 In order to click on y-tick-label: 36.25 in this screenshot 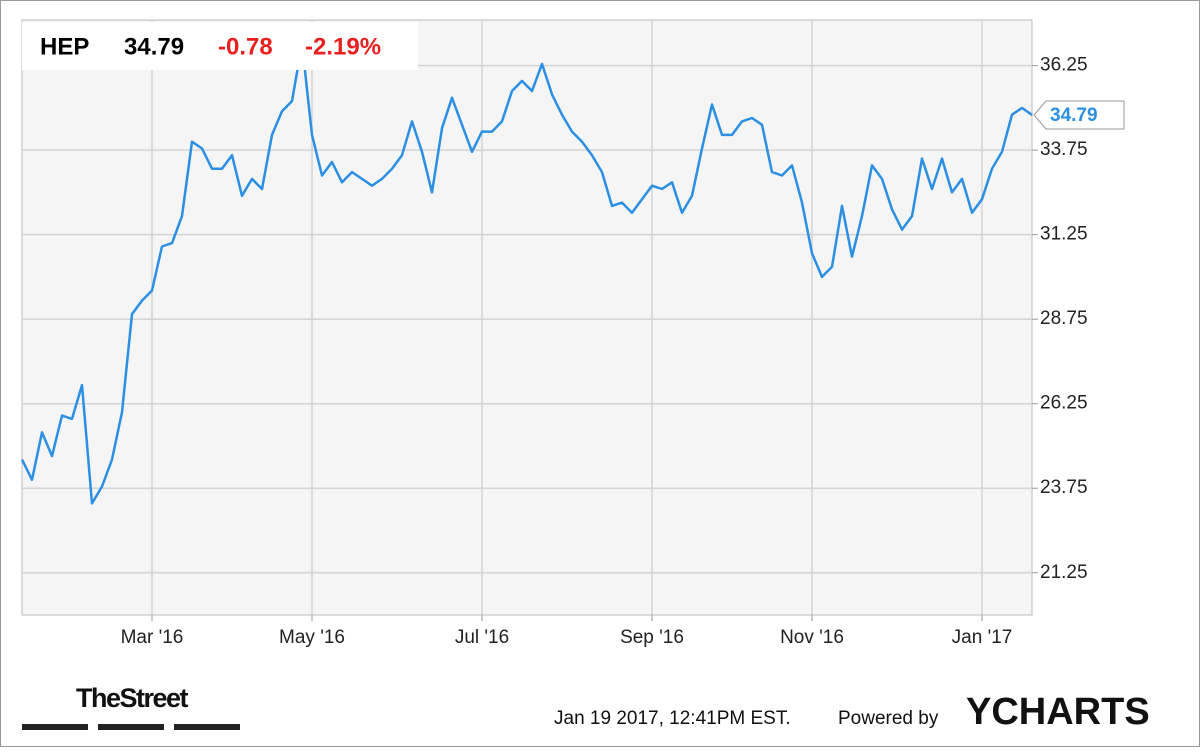, I will do `click(1064, 65)`.